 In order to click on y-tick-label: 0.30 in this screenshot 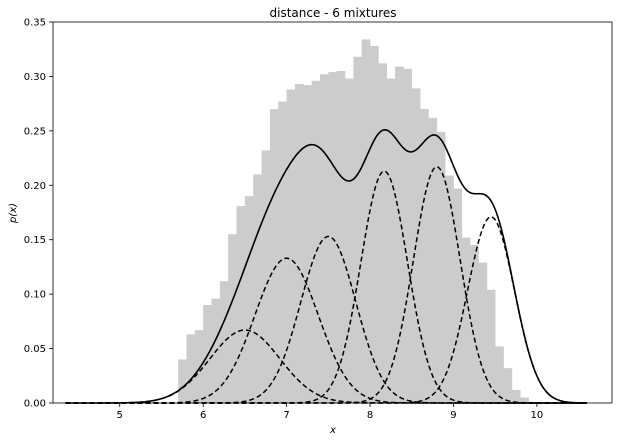, I will do `click(35, 77)`.